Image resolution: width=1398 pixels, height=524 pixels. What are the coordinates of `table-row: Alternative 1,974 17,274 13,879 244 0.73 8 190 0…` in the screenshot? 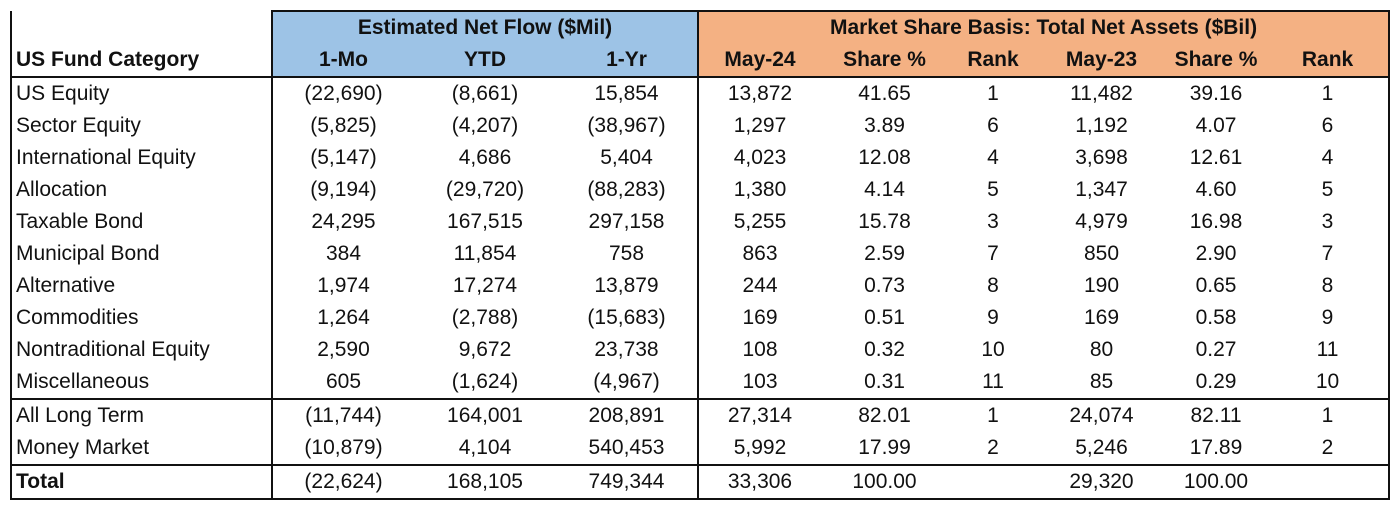 It's located at (700, 286).